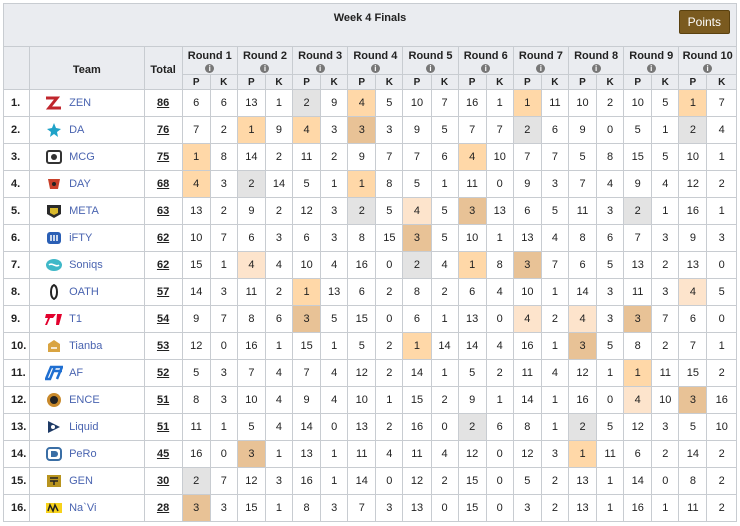 This screenshot has height=526, width=740. I want to click on total-cell: 30, so click(163, 481).